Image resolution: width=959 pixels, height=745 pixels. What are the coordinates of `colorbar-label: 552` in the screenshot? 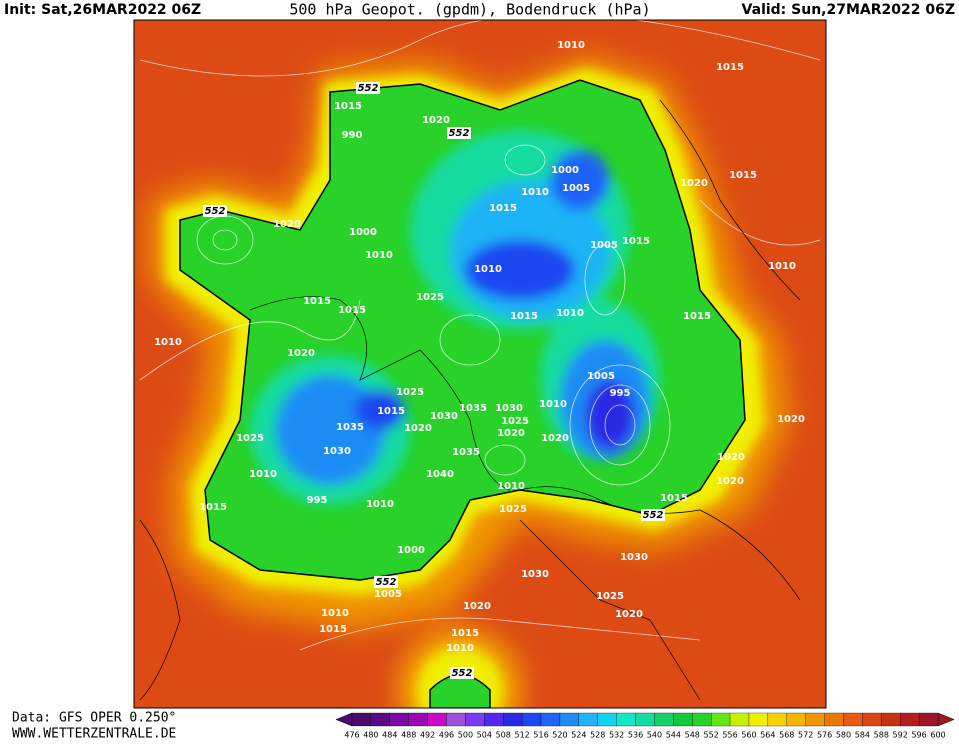 It's located at (711, 735).